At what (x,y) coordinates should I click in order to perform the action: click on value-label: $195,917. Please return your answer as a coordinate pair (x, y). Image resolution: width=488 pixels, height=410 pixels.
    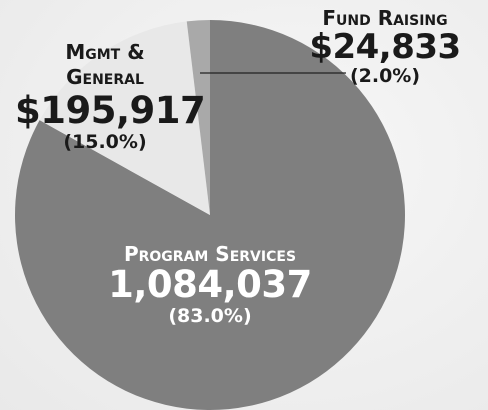
    Looking at the image, I should click on (110, 110).